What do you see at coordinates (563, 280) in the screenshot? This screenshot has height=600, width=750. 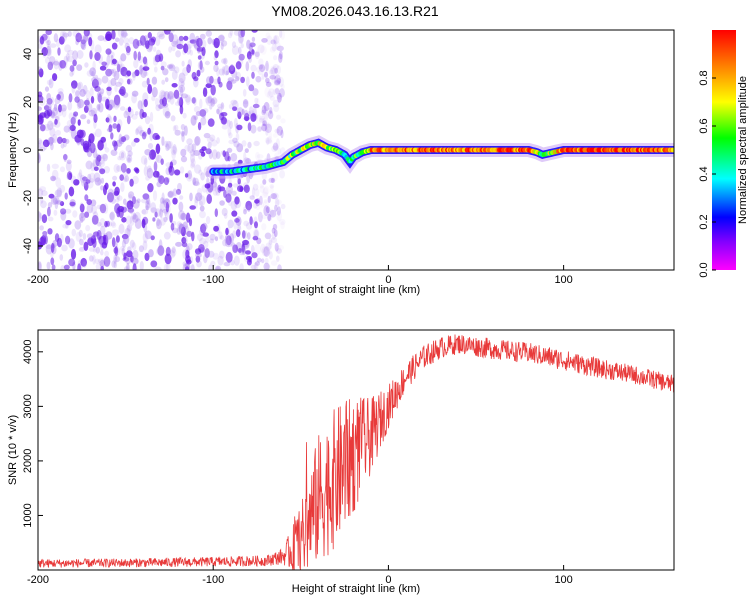 I see `spectrogram-x-tick-label: 100` at bounding box center [563, 280].